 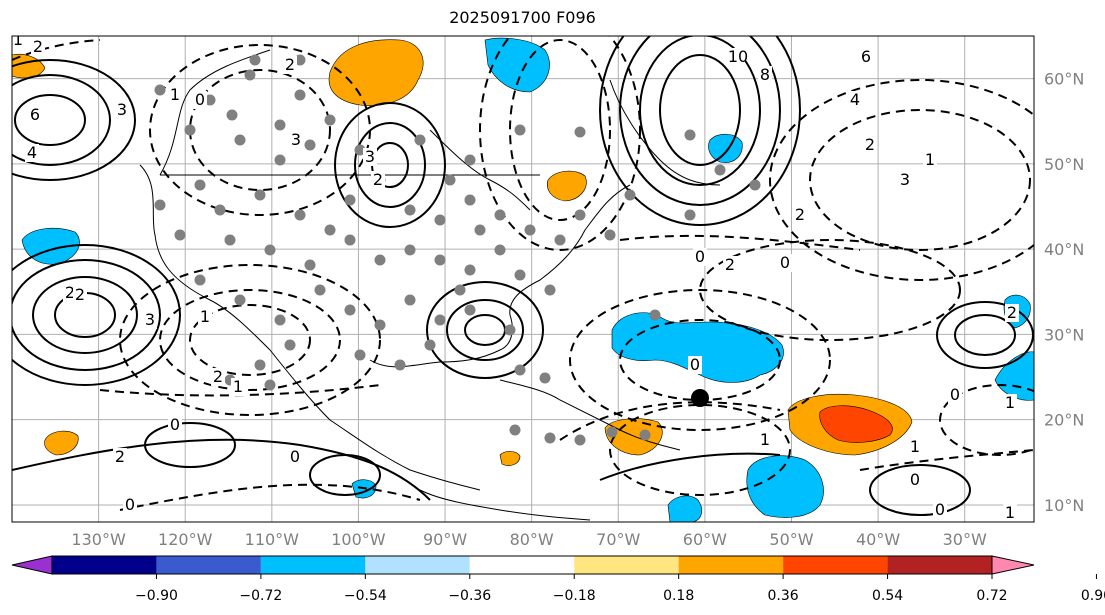 I want to click on blue-region-labrador, so click(x=517, y=65).